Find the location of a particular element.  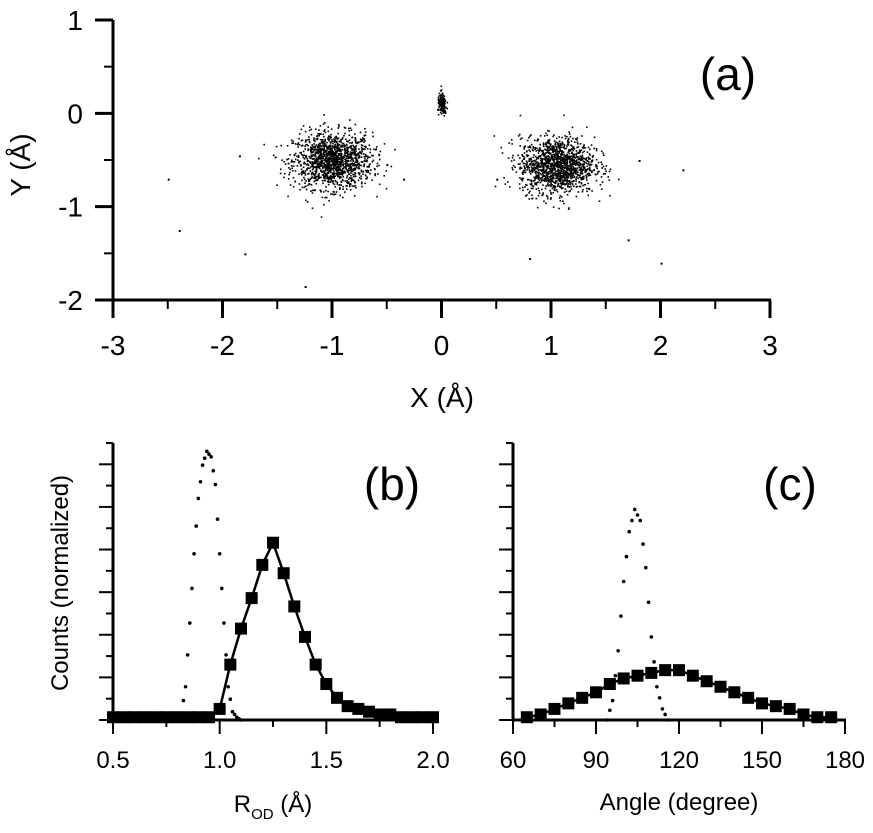

x-tick-label: 3 is located at coordinates (770, 345).